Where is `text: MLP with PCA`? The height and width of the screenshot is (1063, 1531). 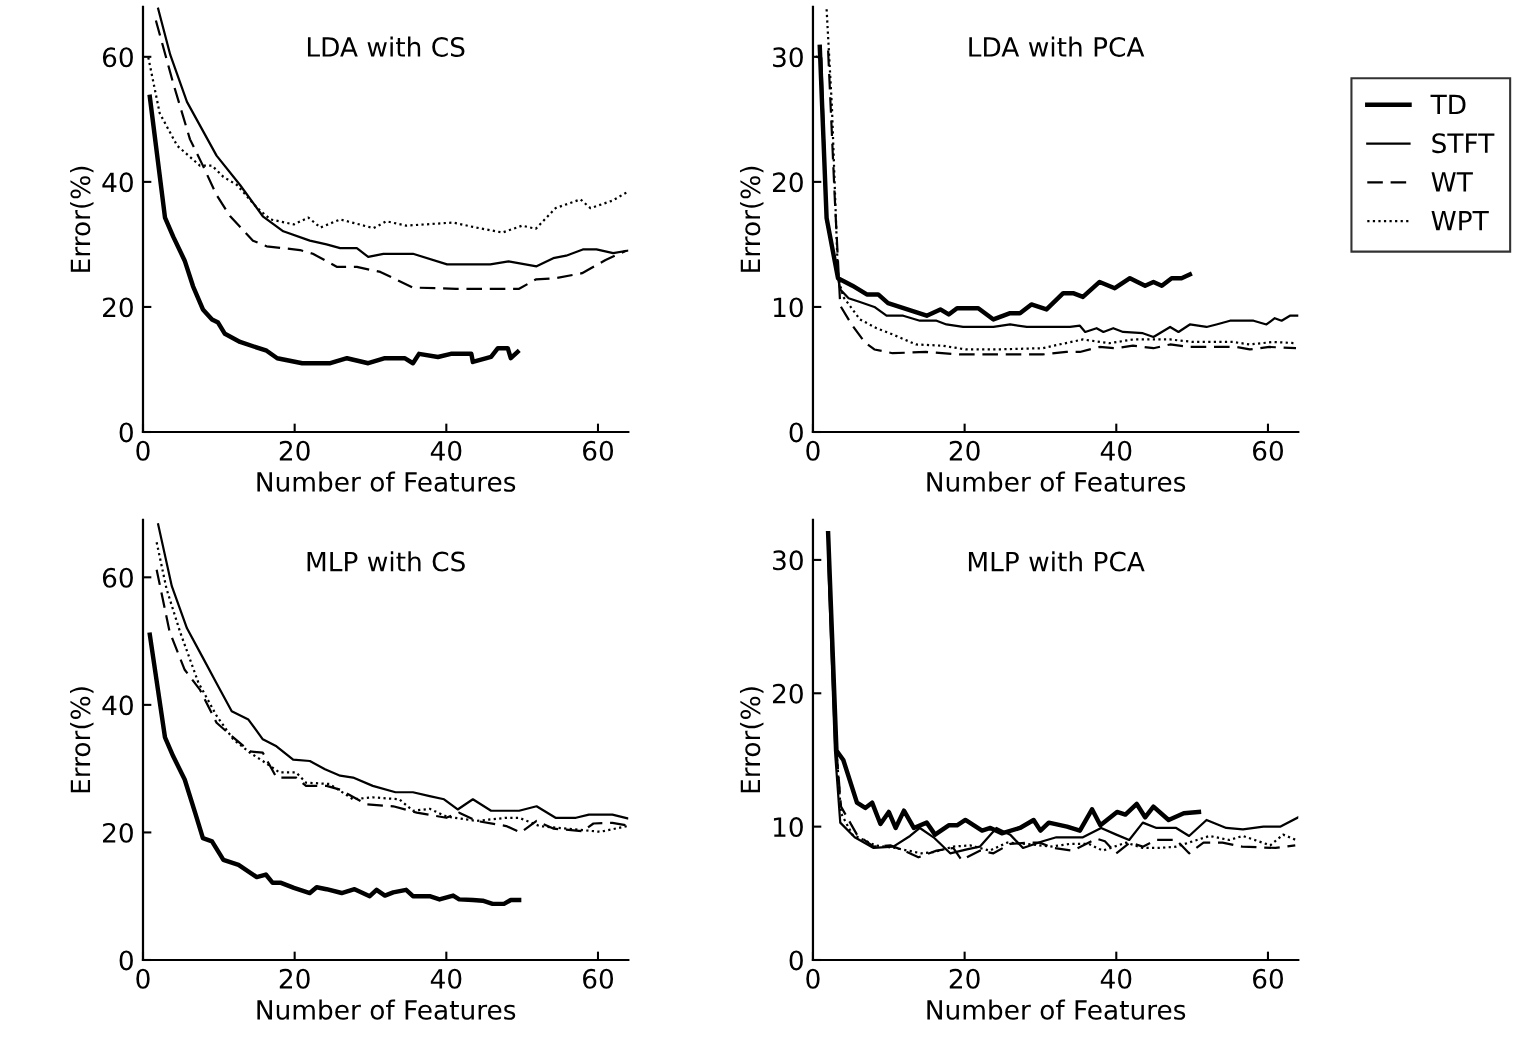 text: MLP with PCA is located at coordinates (1056, 561).